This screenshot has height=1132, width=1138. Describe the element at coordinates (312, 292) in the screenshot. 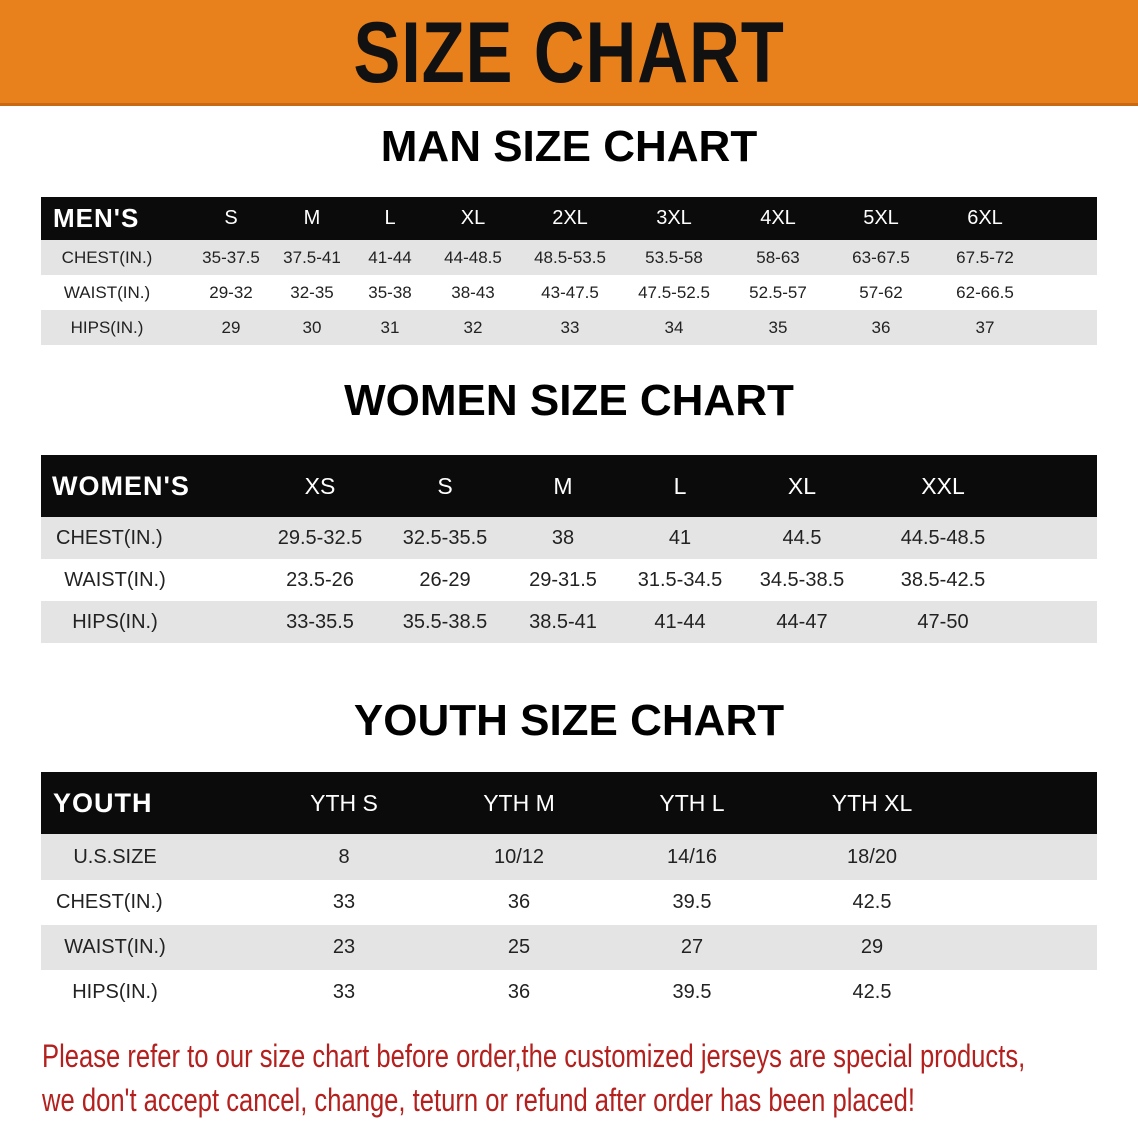

I see `measurement-cell: 32-35` at that location.